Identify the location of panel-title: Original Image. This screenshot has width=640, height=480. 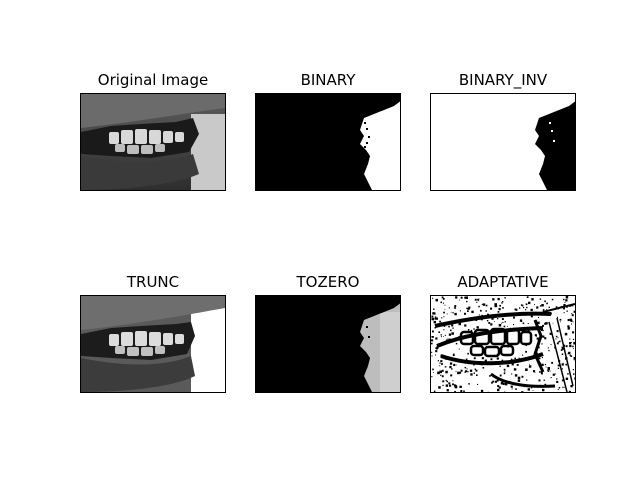
(153, 80).